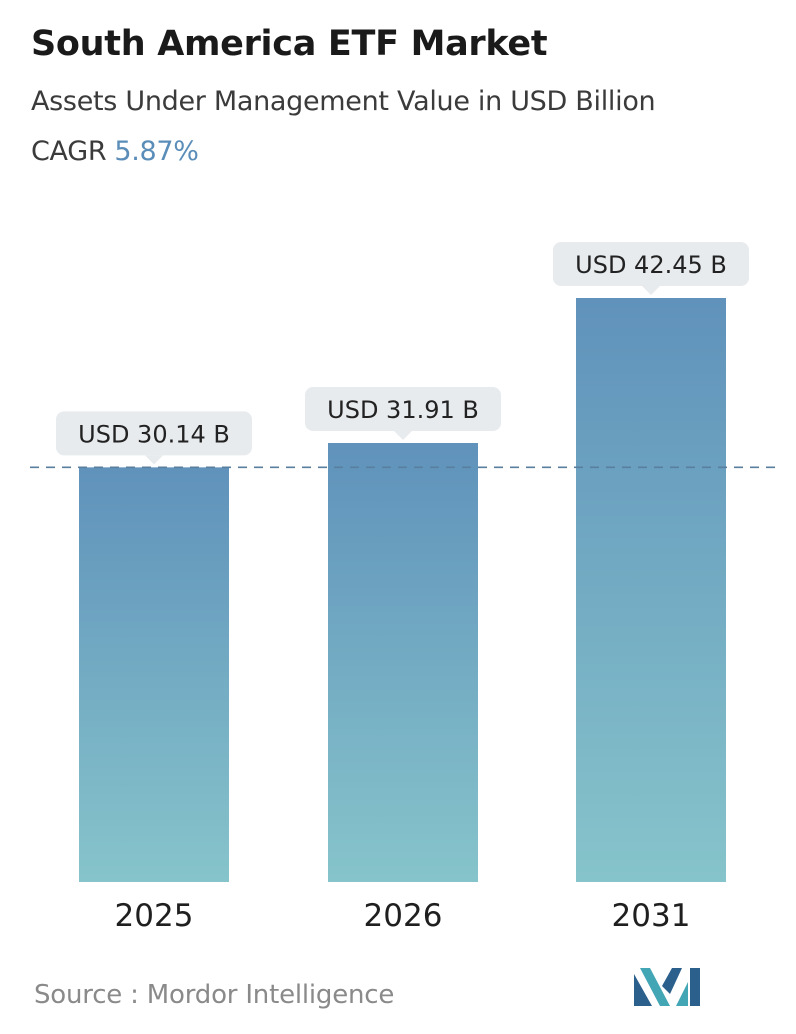  I want to click on data-label-text: USD 30.14 B, so click(154, 434).